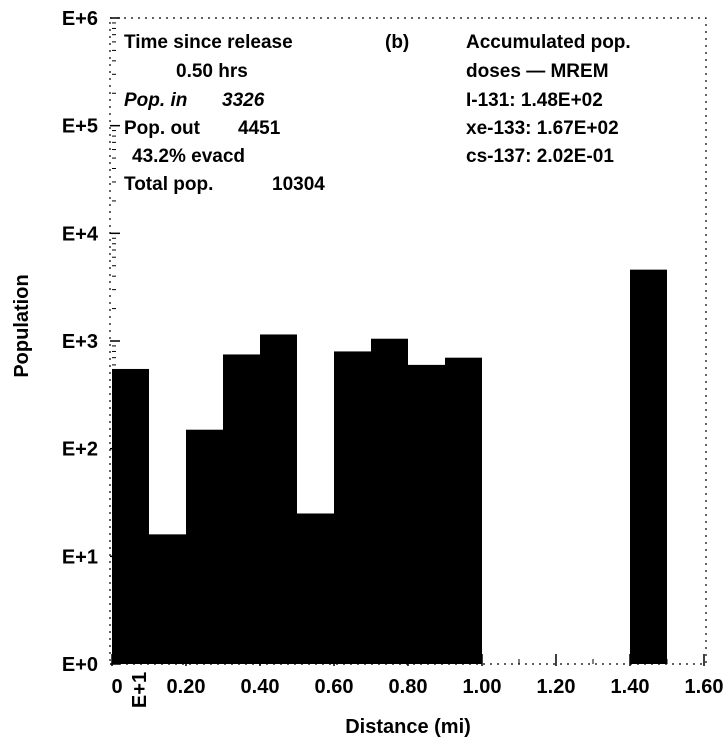 This screenshot has height=742, width=728. Describe the element at coordinates (556, 687) in the screenshot. I see `x-tick-label: 1.20` at that location.